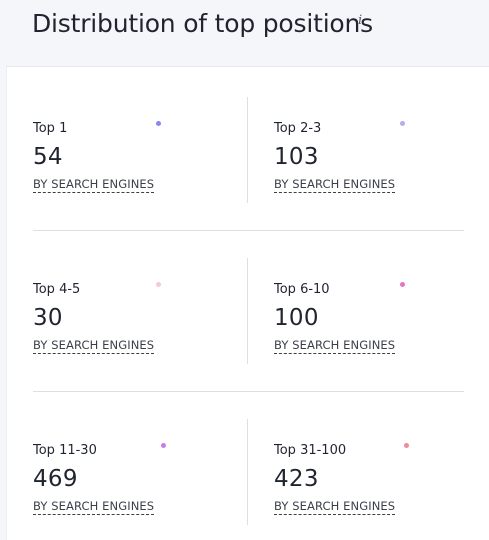 The height and width of the screenshot is (540, 489). Describe the element at coordinates (374, 150) in the screenshot. I see `position-card-top-2-3: Top 2-3 103 BY SEARCH ENGINES` at that location.